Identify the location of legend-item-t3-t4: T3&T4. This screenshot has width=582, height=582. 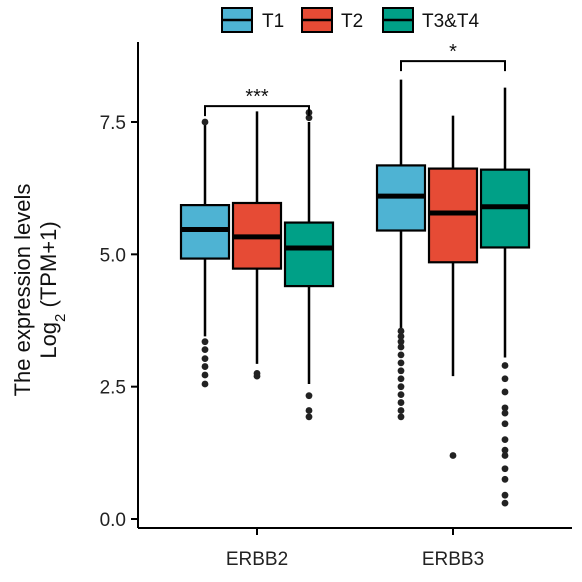
(430, 20).